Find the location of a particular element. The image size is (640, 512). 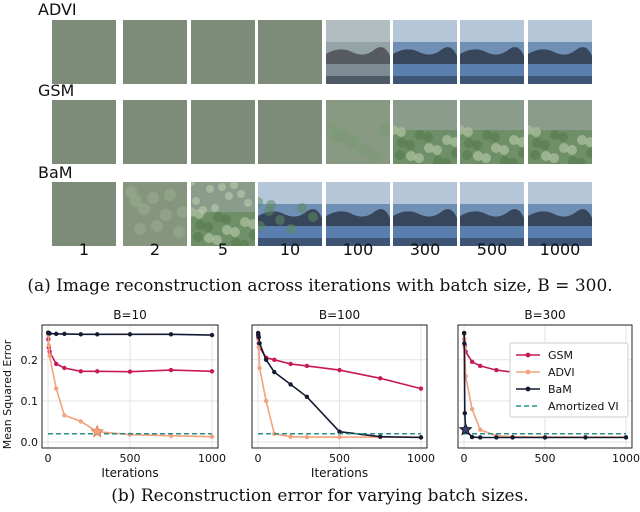

iteration-label-1: 1 is located at coordinates (84, 249).